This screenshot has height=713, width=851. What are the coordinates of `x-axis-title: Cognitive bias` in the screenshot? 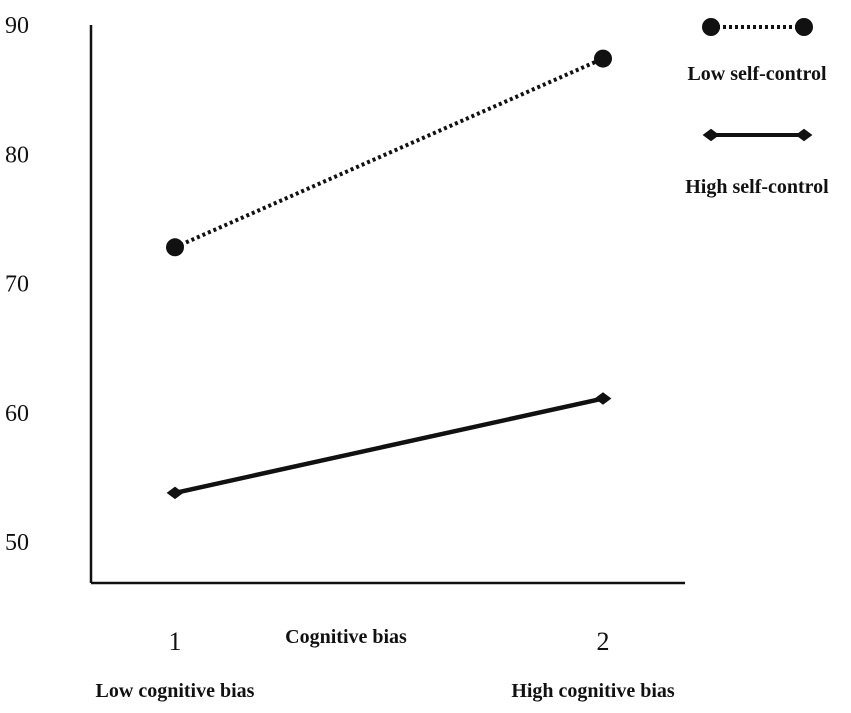 It's located at (346, 637).